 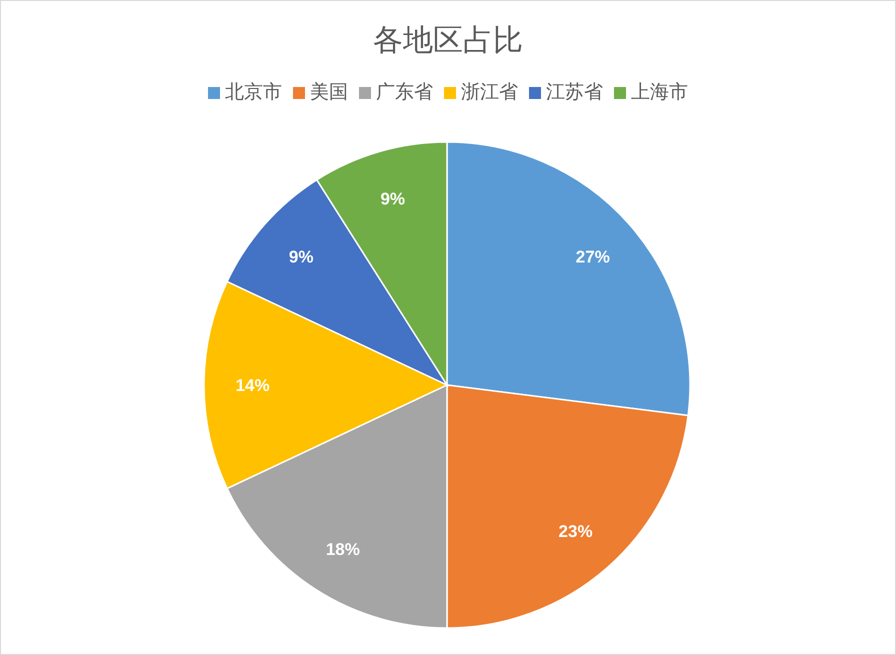 What do you see at coordinates (574, 92) in the screenshot?
I see `legend-label: 江苏省` at bounding box center [574, 92].